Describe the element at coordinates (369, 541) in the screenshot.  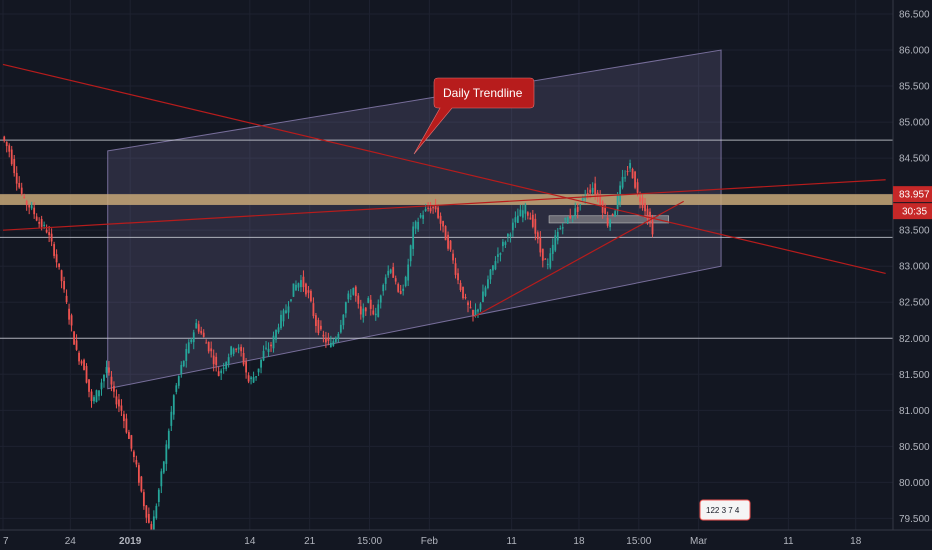
I see `x-tick-label-5: 15:00` at that location.